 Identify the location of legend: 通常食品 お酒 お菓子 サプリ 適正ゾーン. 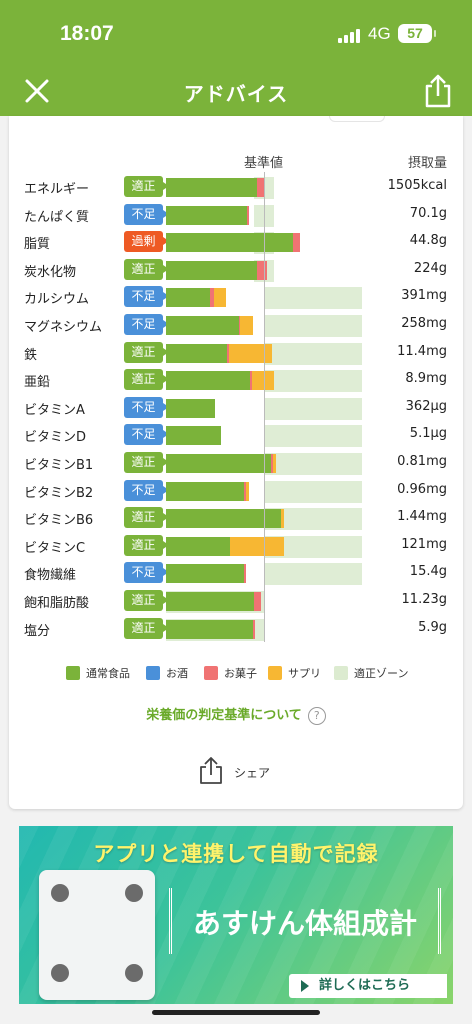
(236, 673).